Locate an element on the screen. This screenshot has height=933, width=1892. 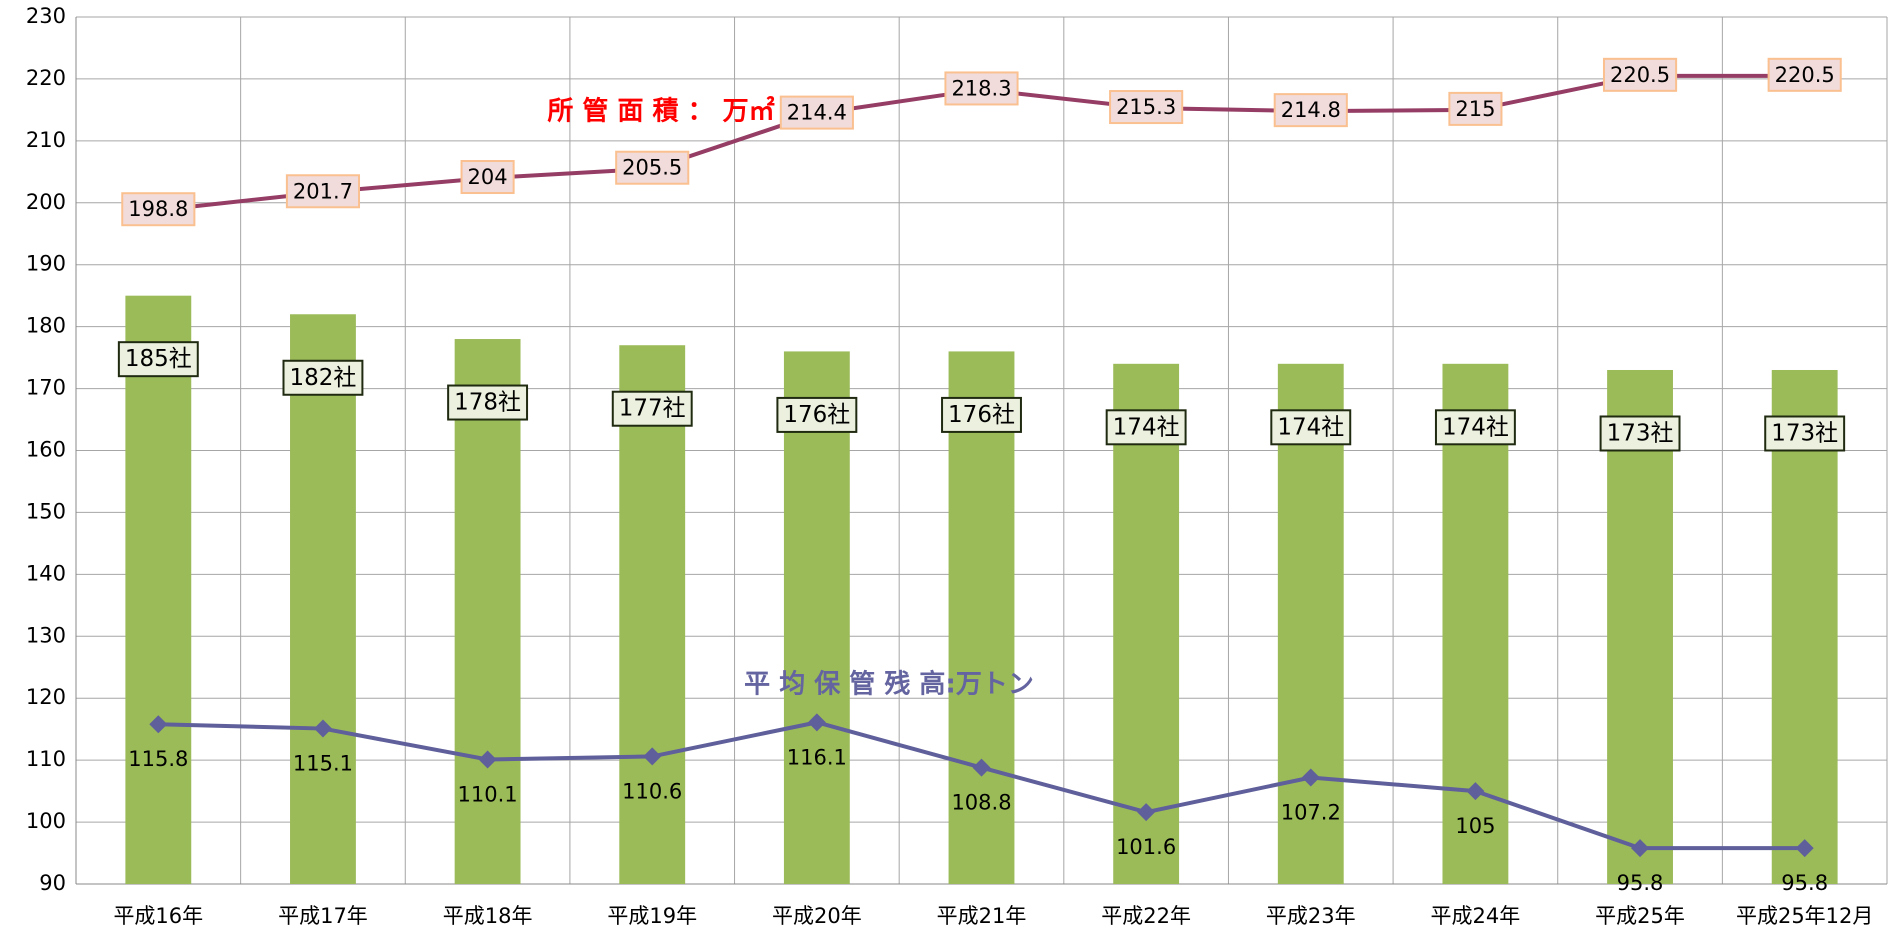
y-tick-label: 110 is located at coordinates (46, 759).